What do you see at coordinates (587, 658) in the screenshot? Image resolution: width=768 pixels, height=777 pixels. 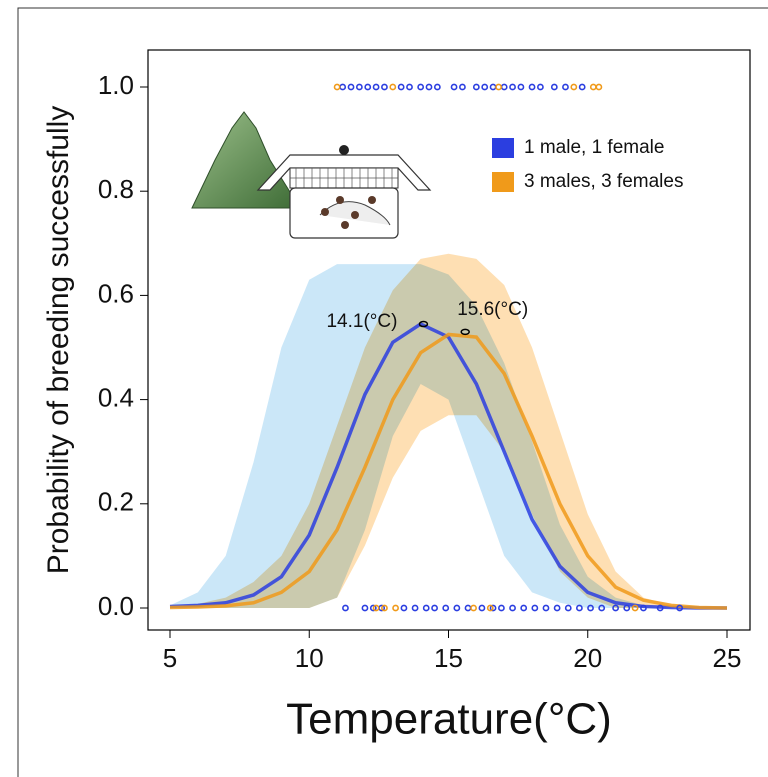 I see `x-tick-label: 20` at bounding box center [587, 658].